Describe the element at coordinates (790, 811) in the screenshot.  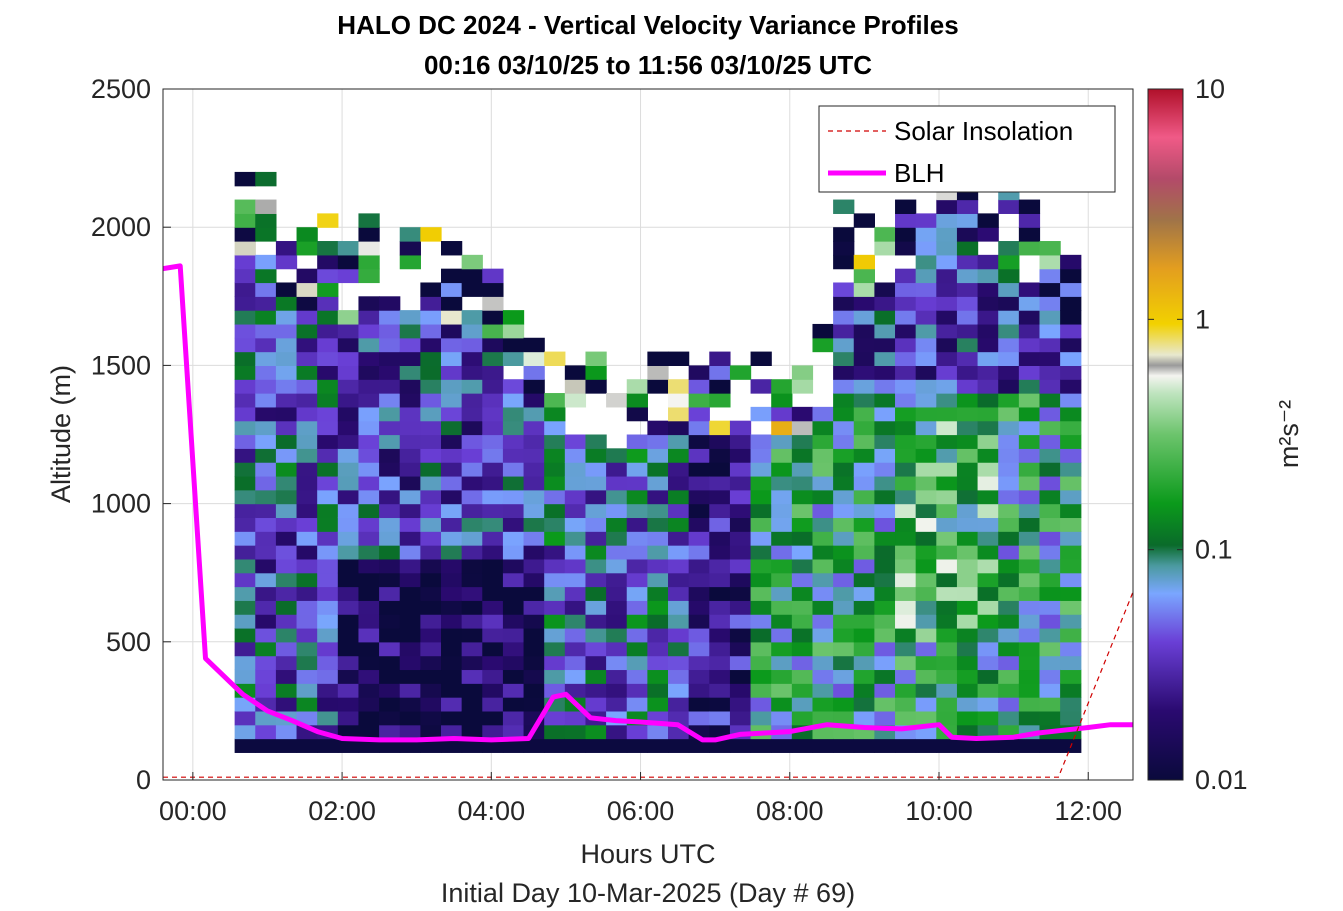
I see `x-tick-label: 08:00` at that location.